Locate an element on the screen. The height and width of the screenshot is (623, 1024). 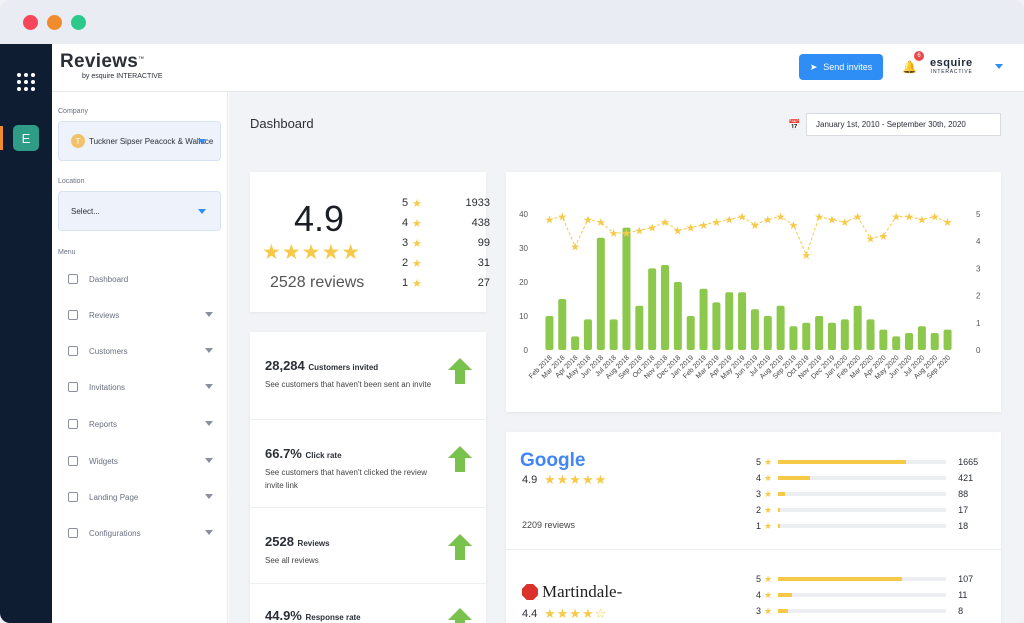
sidebar-item-landing-page: Landing Page is located at coordinates (140, 497).